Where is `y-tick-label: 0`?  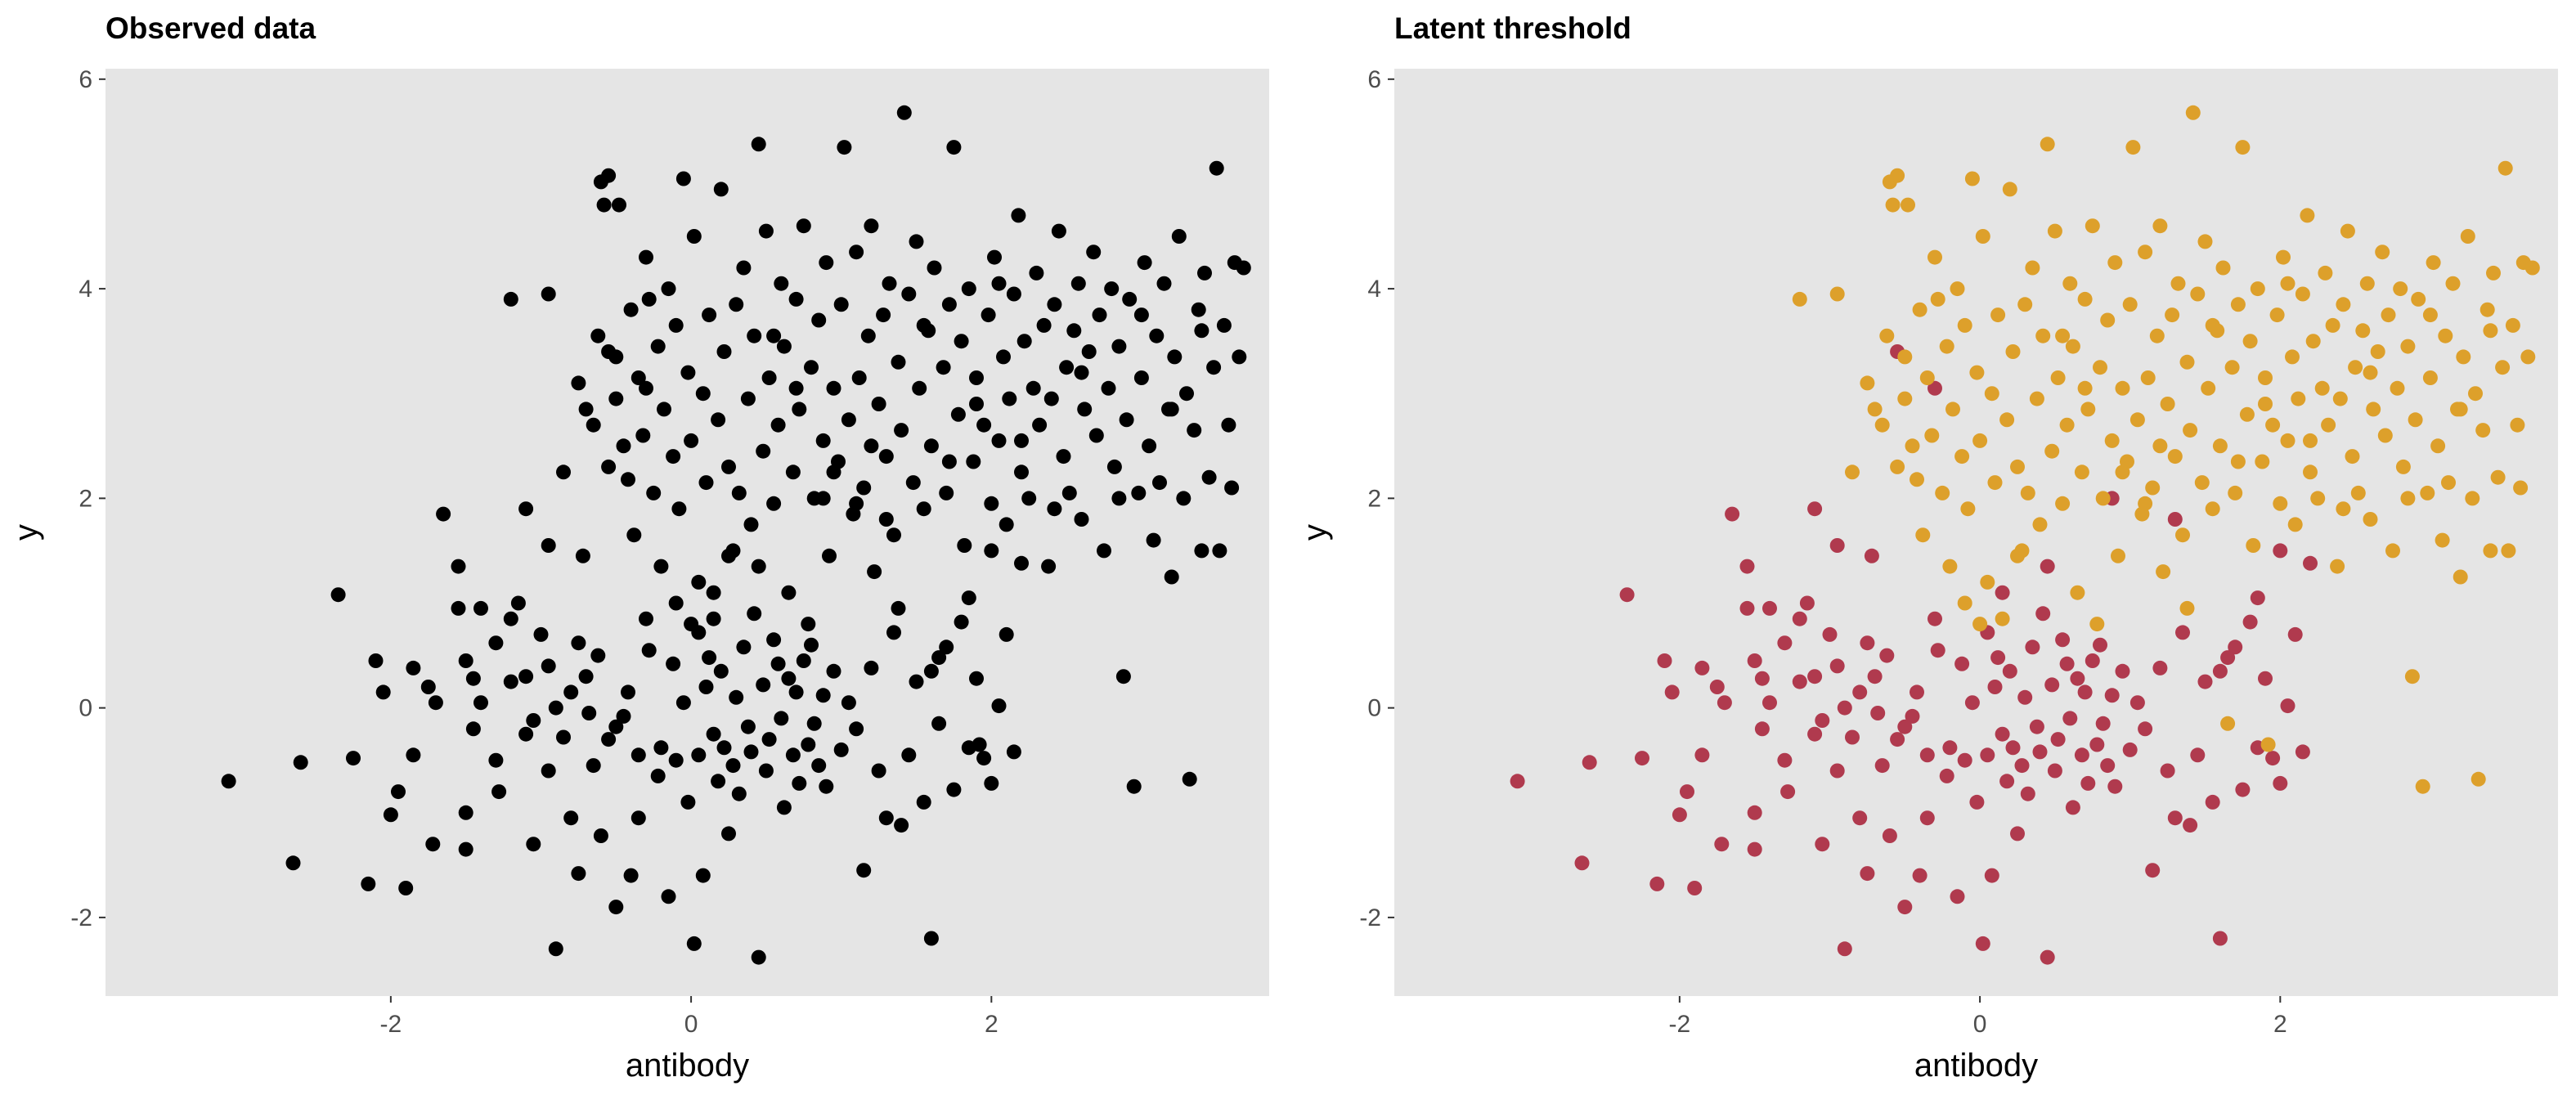
y-tick-label: 0 is located at coordinates (85, 708).